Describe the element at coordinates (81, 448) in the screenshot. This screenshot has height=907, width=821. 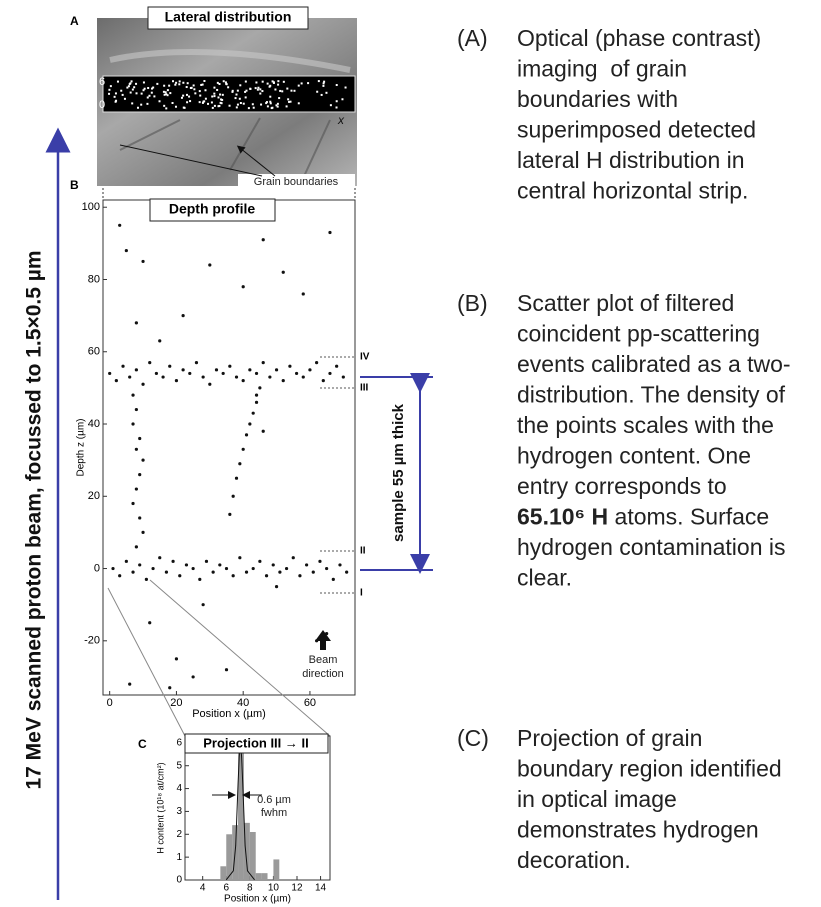
I see `y-axis-label: Depth z (µm)` at that location.